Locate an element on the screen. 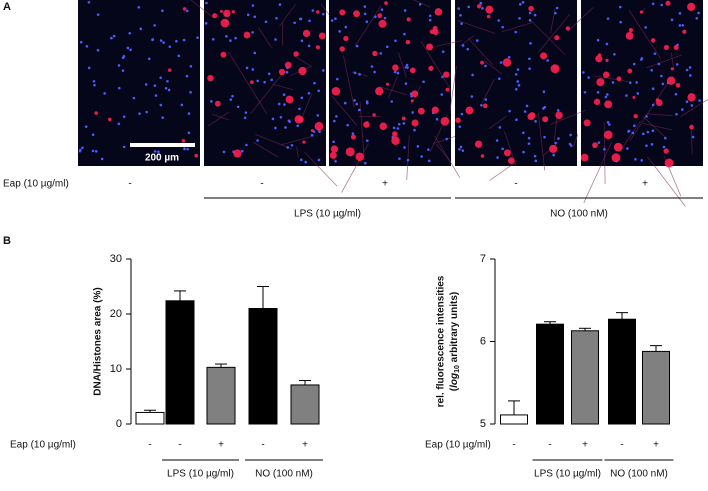  bar is located at coordinates (150, 418).